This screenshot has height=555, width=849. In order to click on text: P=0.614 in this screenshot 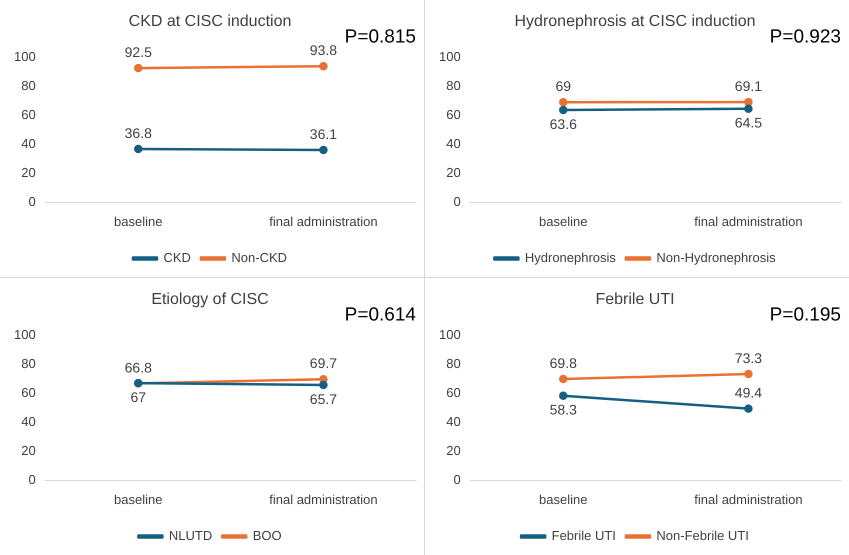, I will do `click(380, 315)`.